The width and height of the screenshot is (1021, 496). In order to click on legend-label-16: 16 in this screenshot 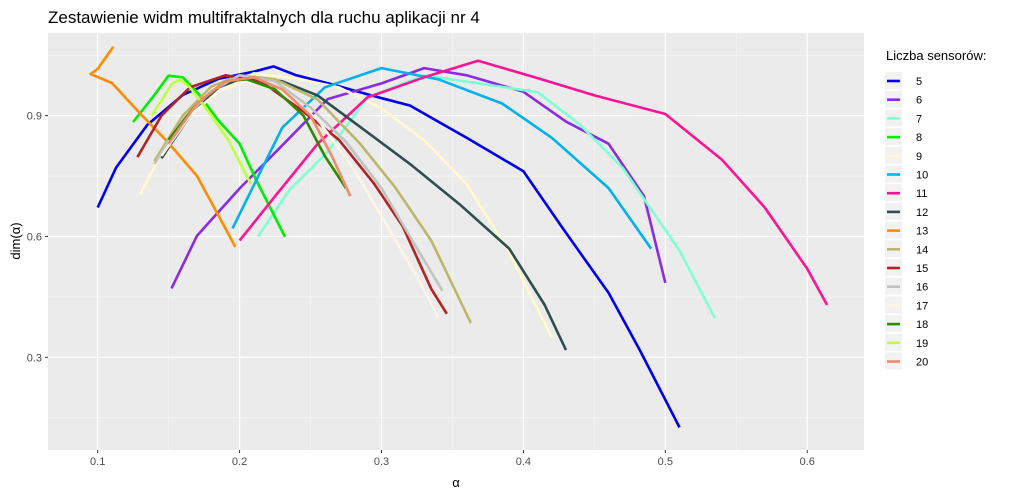, I will do `click(922, 288)`.